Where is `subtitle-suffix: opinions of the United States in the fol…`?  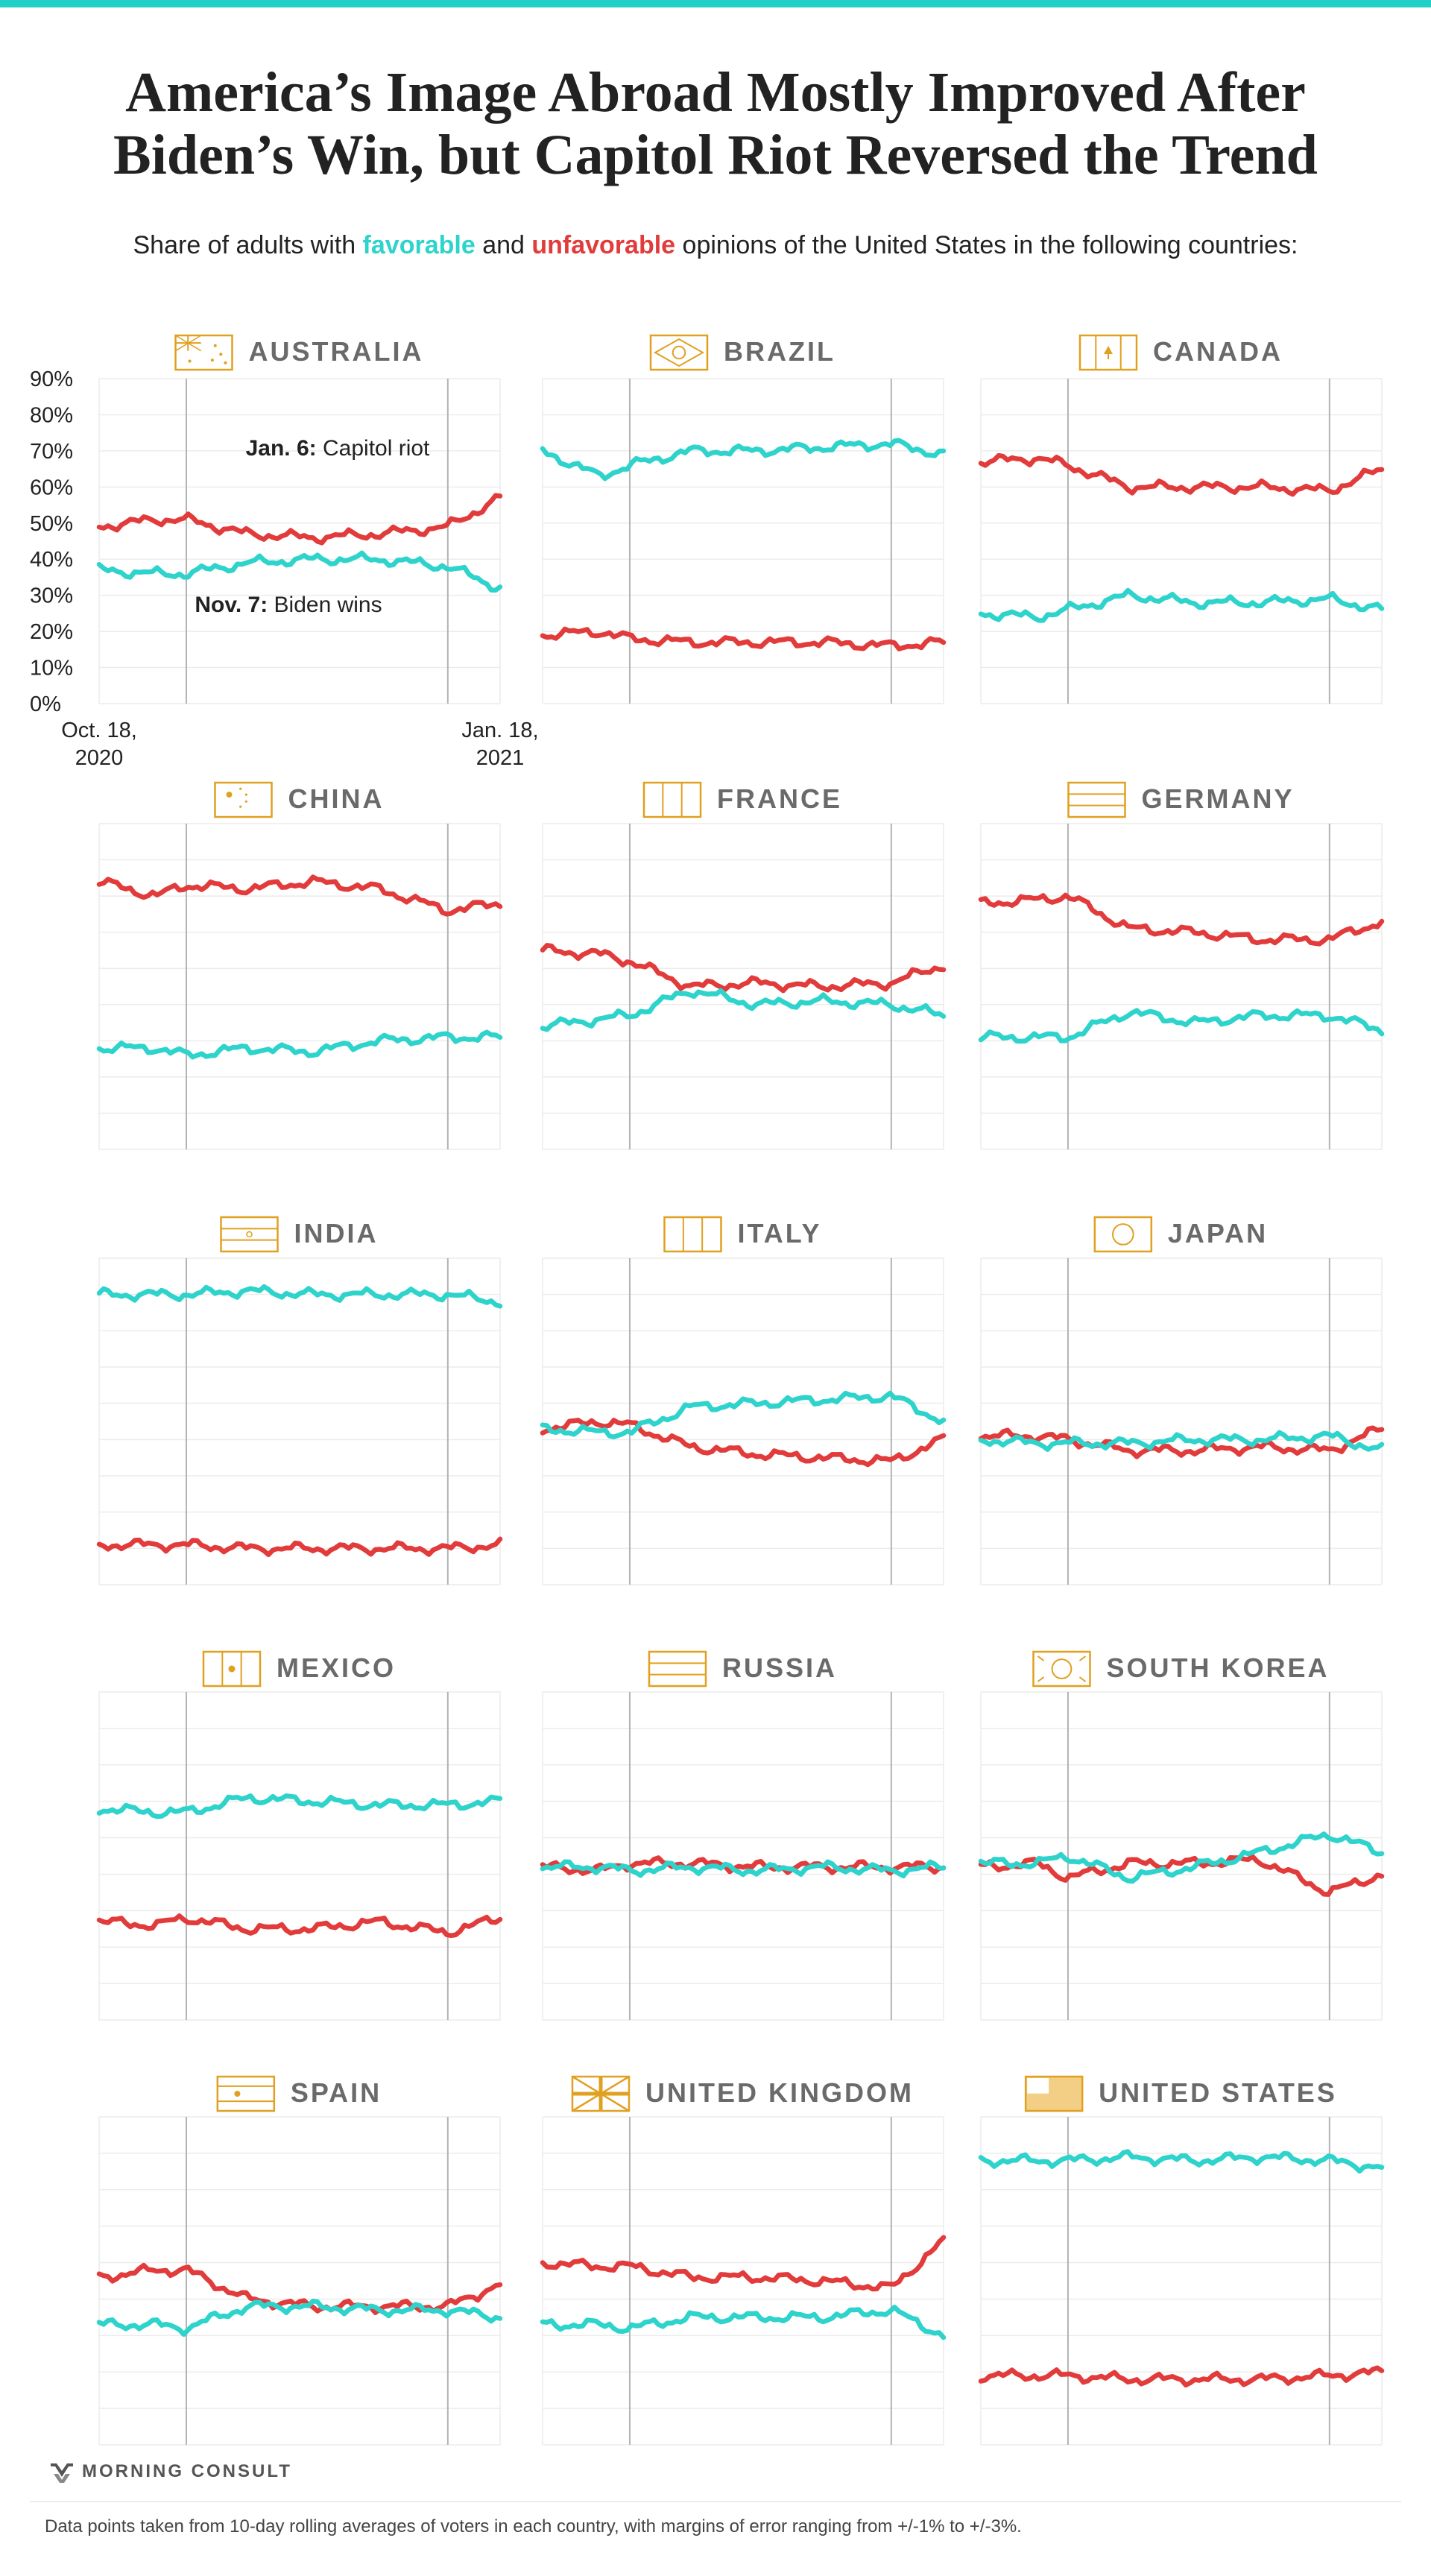
subtitle-suffix: opinions of the United States in the fol… is located at coordinates (987, 245).